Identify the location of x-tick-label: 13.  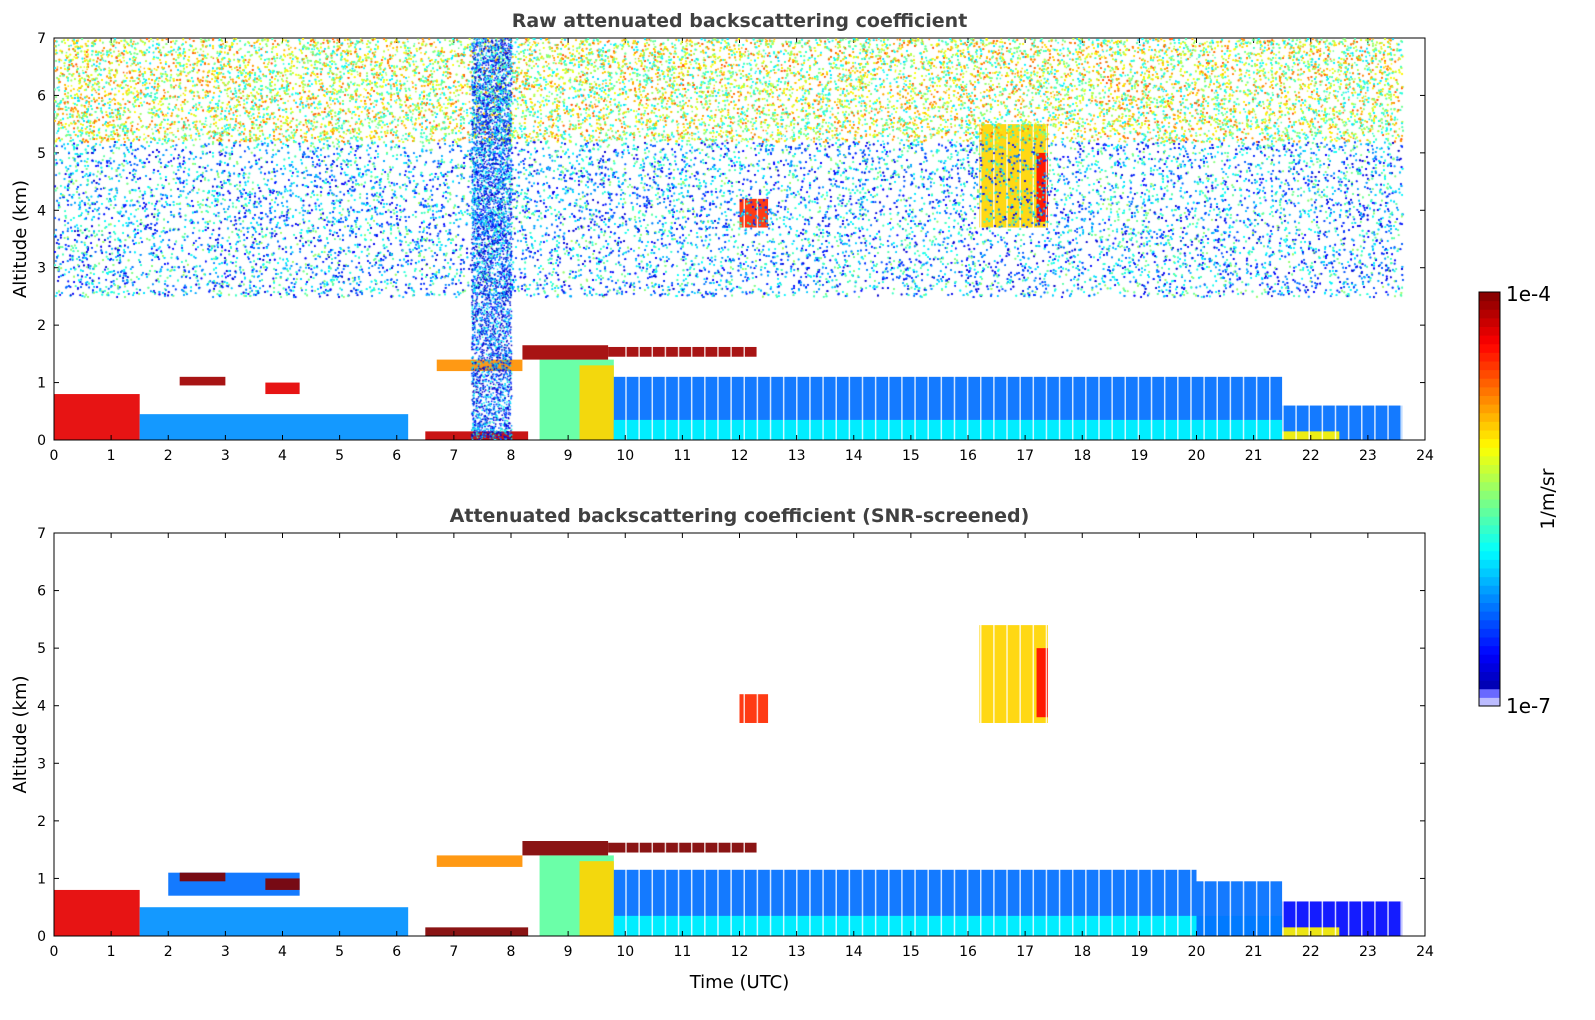
(797, 456).